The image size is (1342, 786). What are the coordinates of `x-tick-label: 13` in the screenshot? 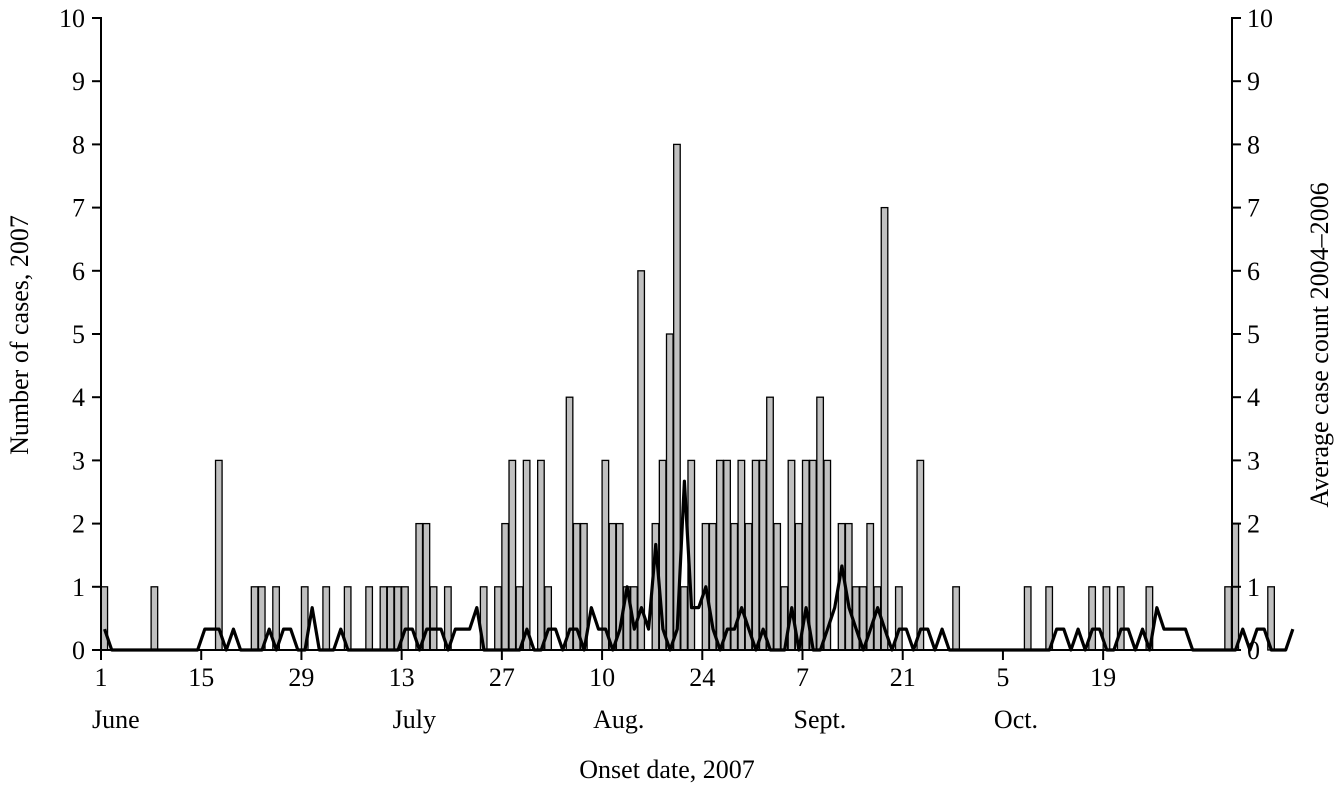 It's located at (402, 677).